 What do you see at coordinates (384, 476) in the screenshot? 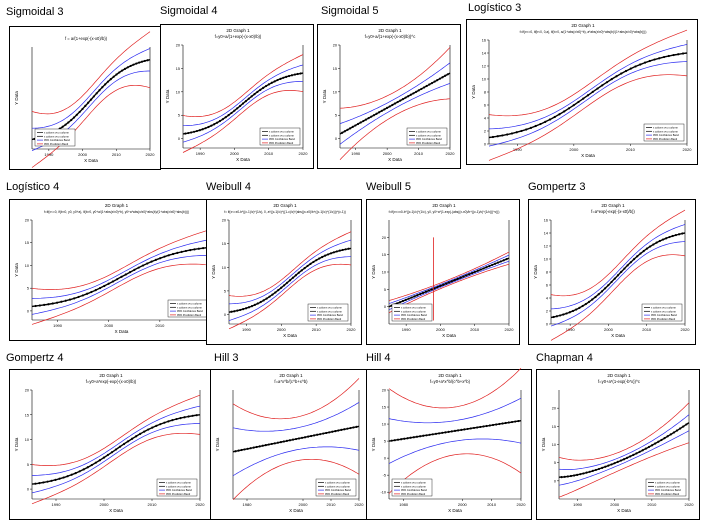
I see `y-tick-label: -5` at bounding box center [384, 476].